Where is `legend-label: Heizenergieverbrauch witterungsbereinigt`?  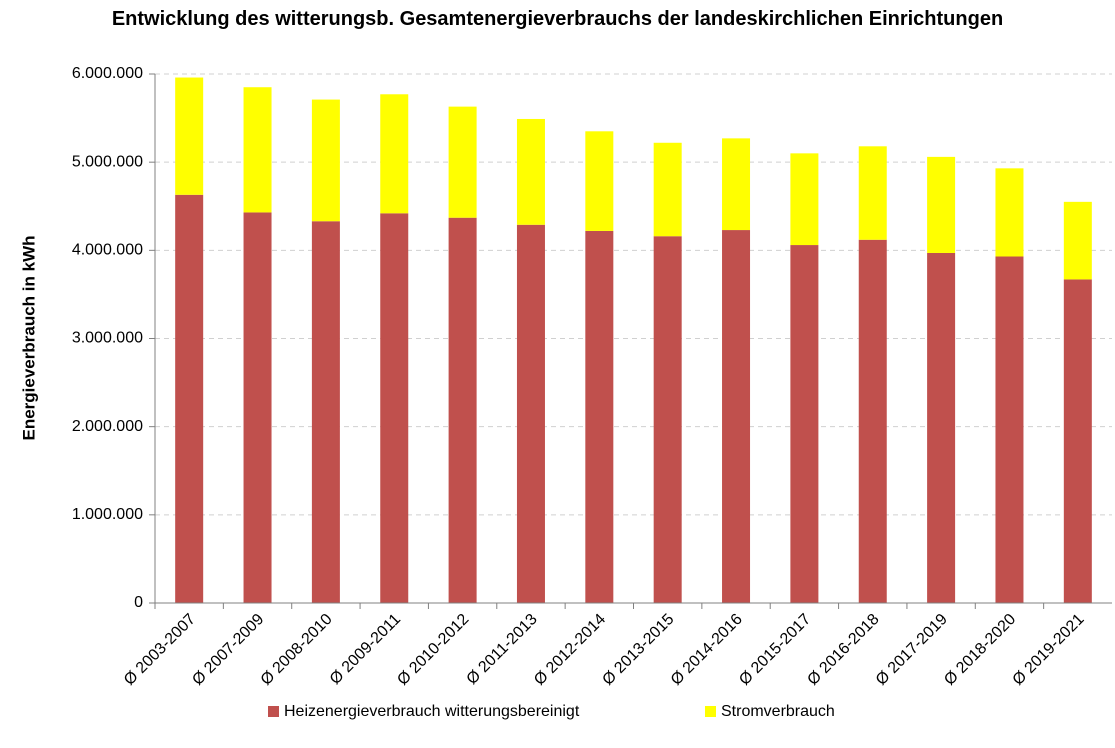
legend-label: Heizenergieverbrauch witterungsbereinigt is located at coordinates (432, 711).